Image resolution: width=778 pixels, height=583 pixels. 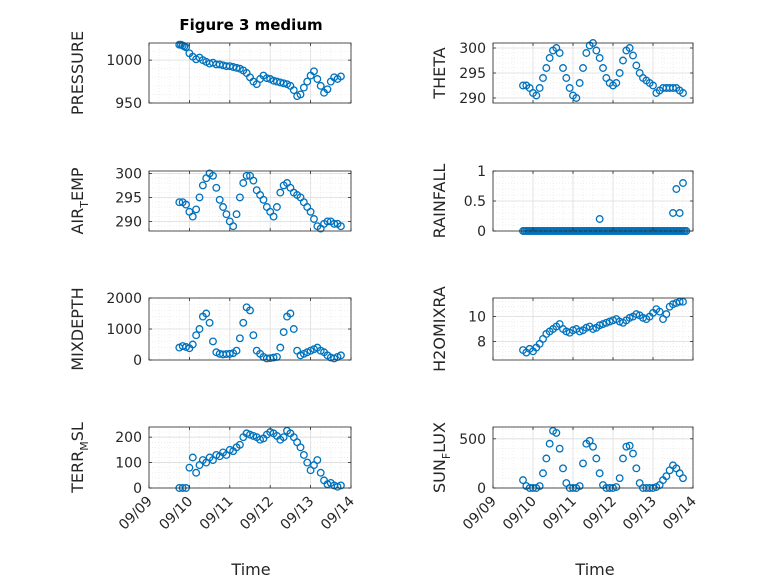 I want to click on figure-title: Figure 3 medium, so click(x=250, y=25).